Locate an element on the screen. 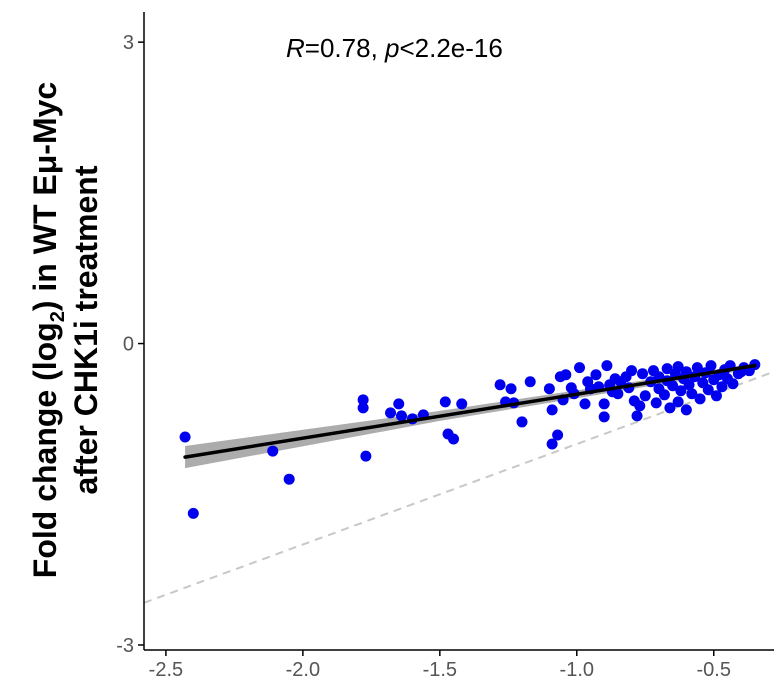 This screenshot has height=684, width=774. regression-line is located at coordinates (470, 411).